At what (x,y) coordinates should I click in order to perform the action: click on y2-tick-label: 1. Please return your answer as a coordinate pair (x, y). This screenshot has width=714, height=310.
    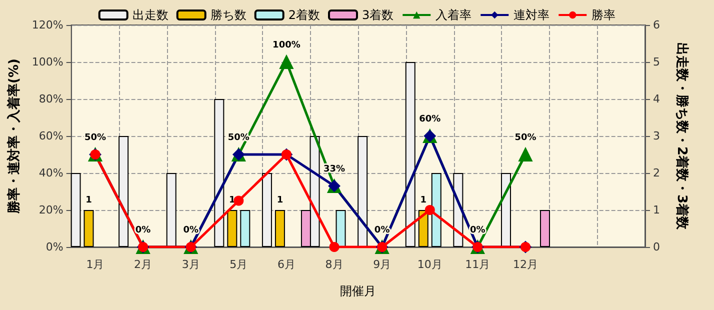
    Looking at the image, I should click on (656, 210).